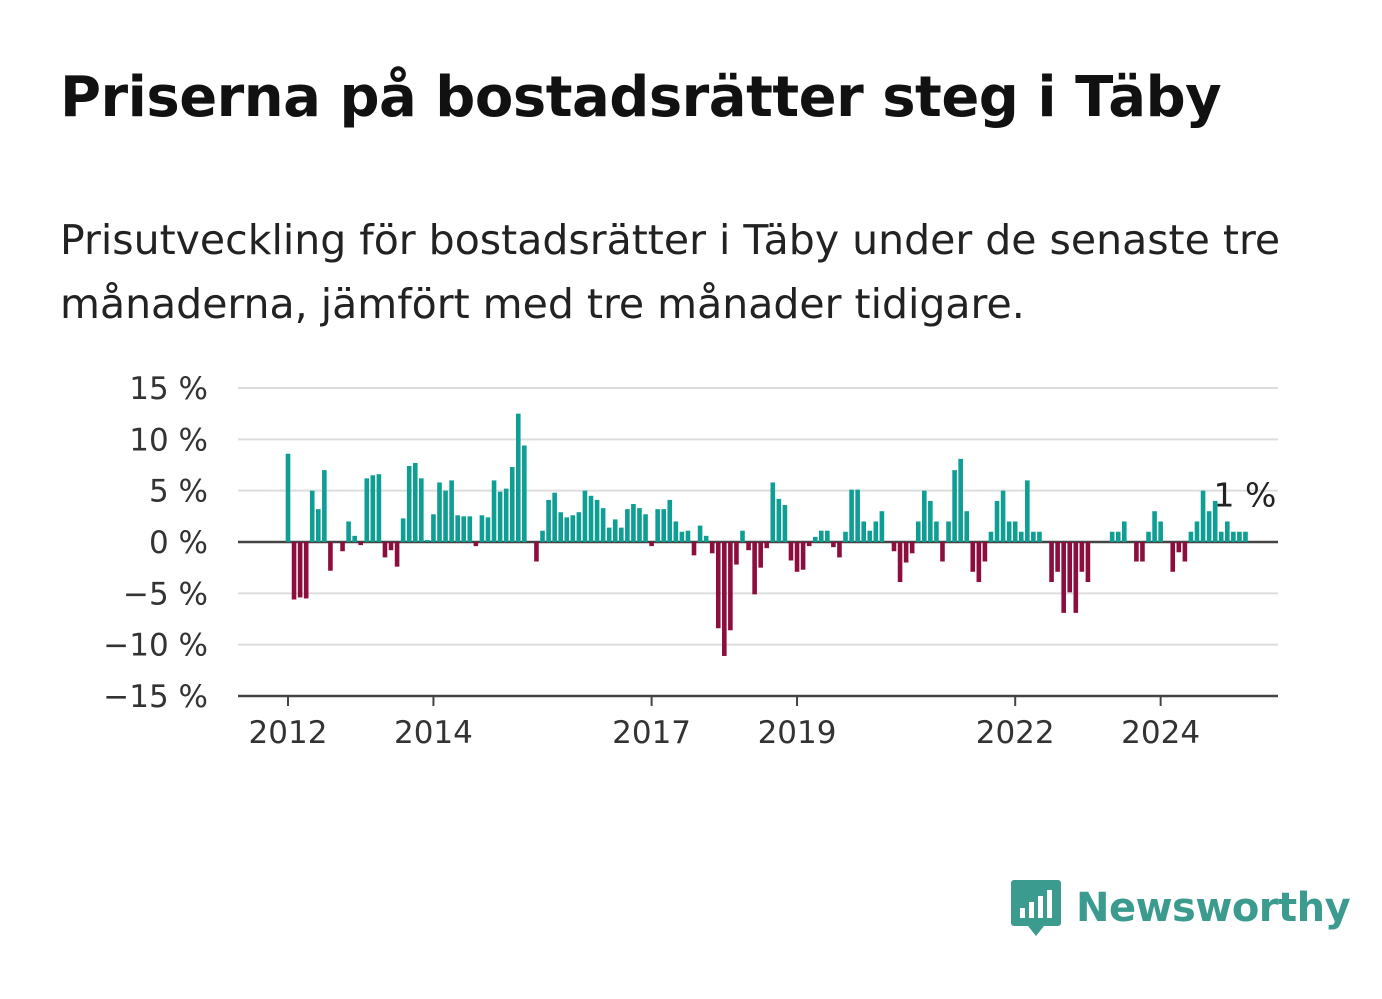  Describe the element at coordinates (797, 733) in the screenshot. I see `x-tick-label: 2019` at that location.